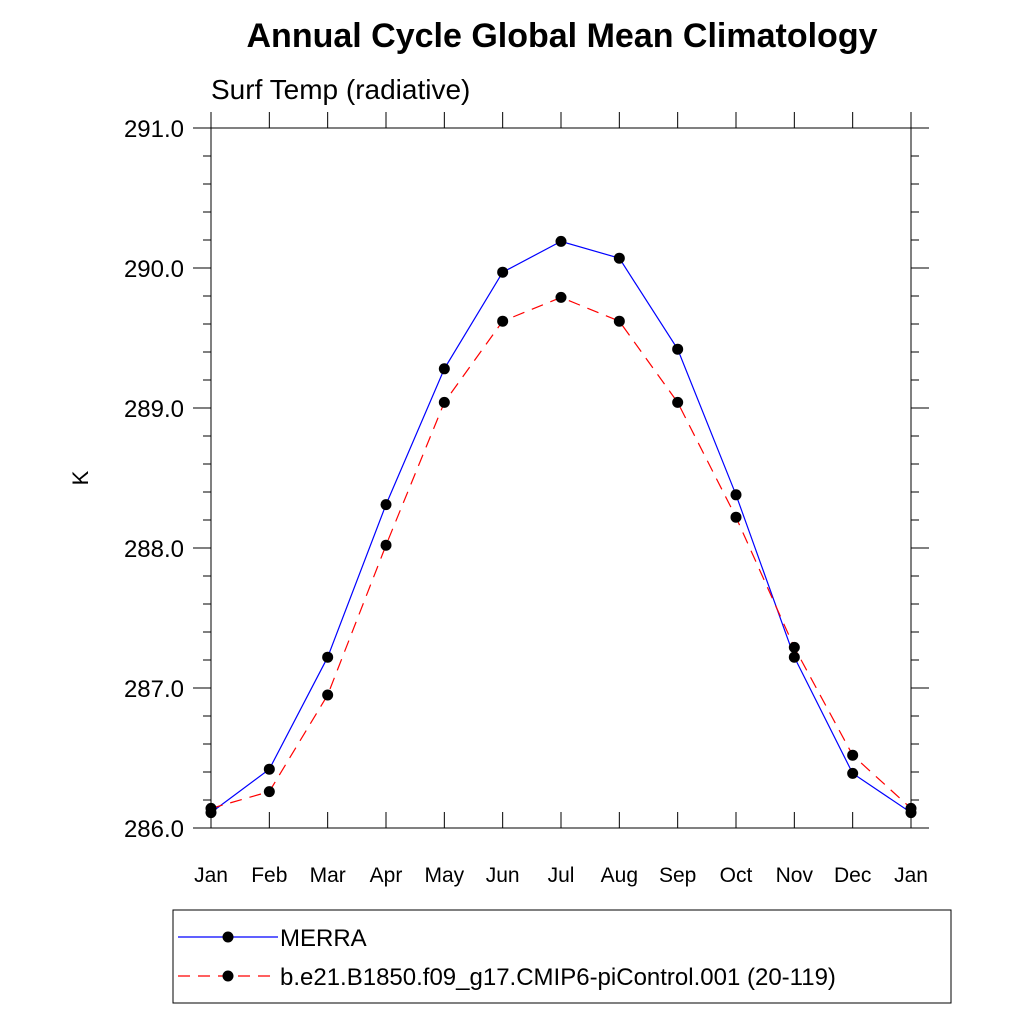  Describe the element at coordinates (328, 875) in the screenshot. I see `x-tick-label: Mar` at that location.